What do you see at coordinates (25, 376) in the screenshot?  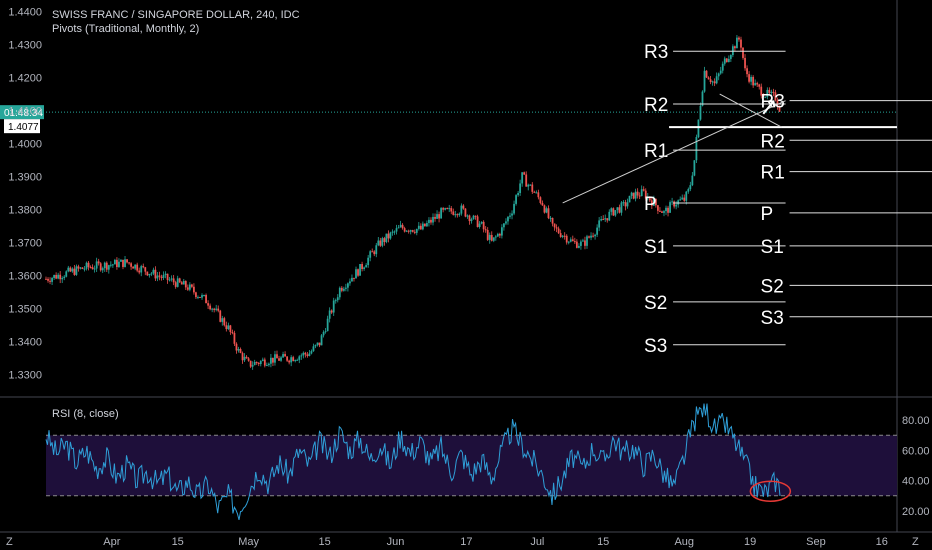 I see `price-tick-label: 1.3300` at bounding box center [25, 376].